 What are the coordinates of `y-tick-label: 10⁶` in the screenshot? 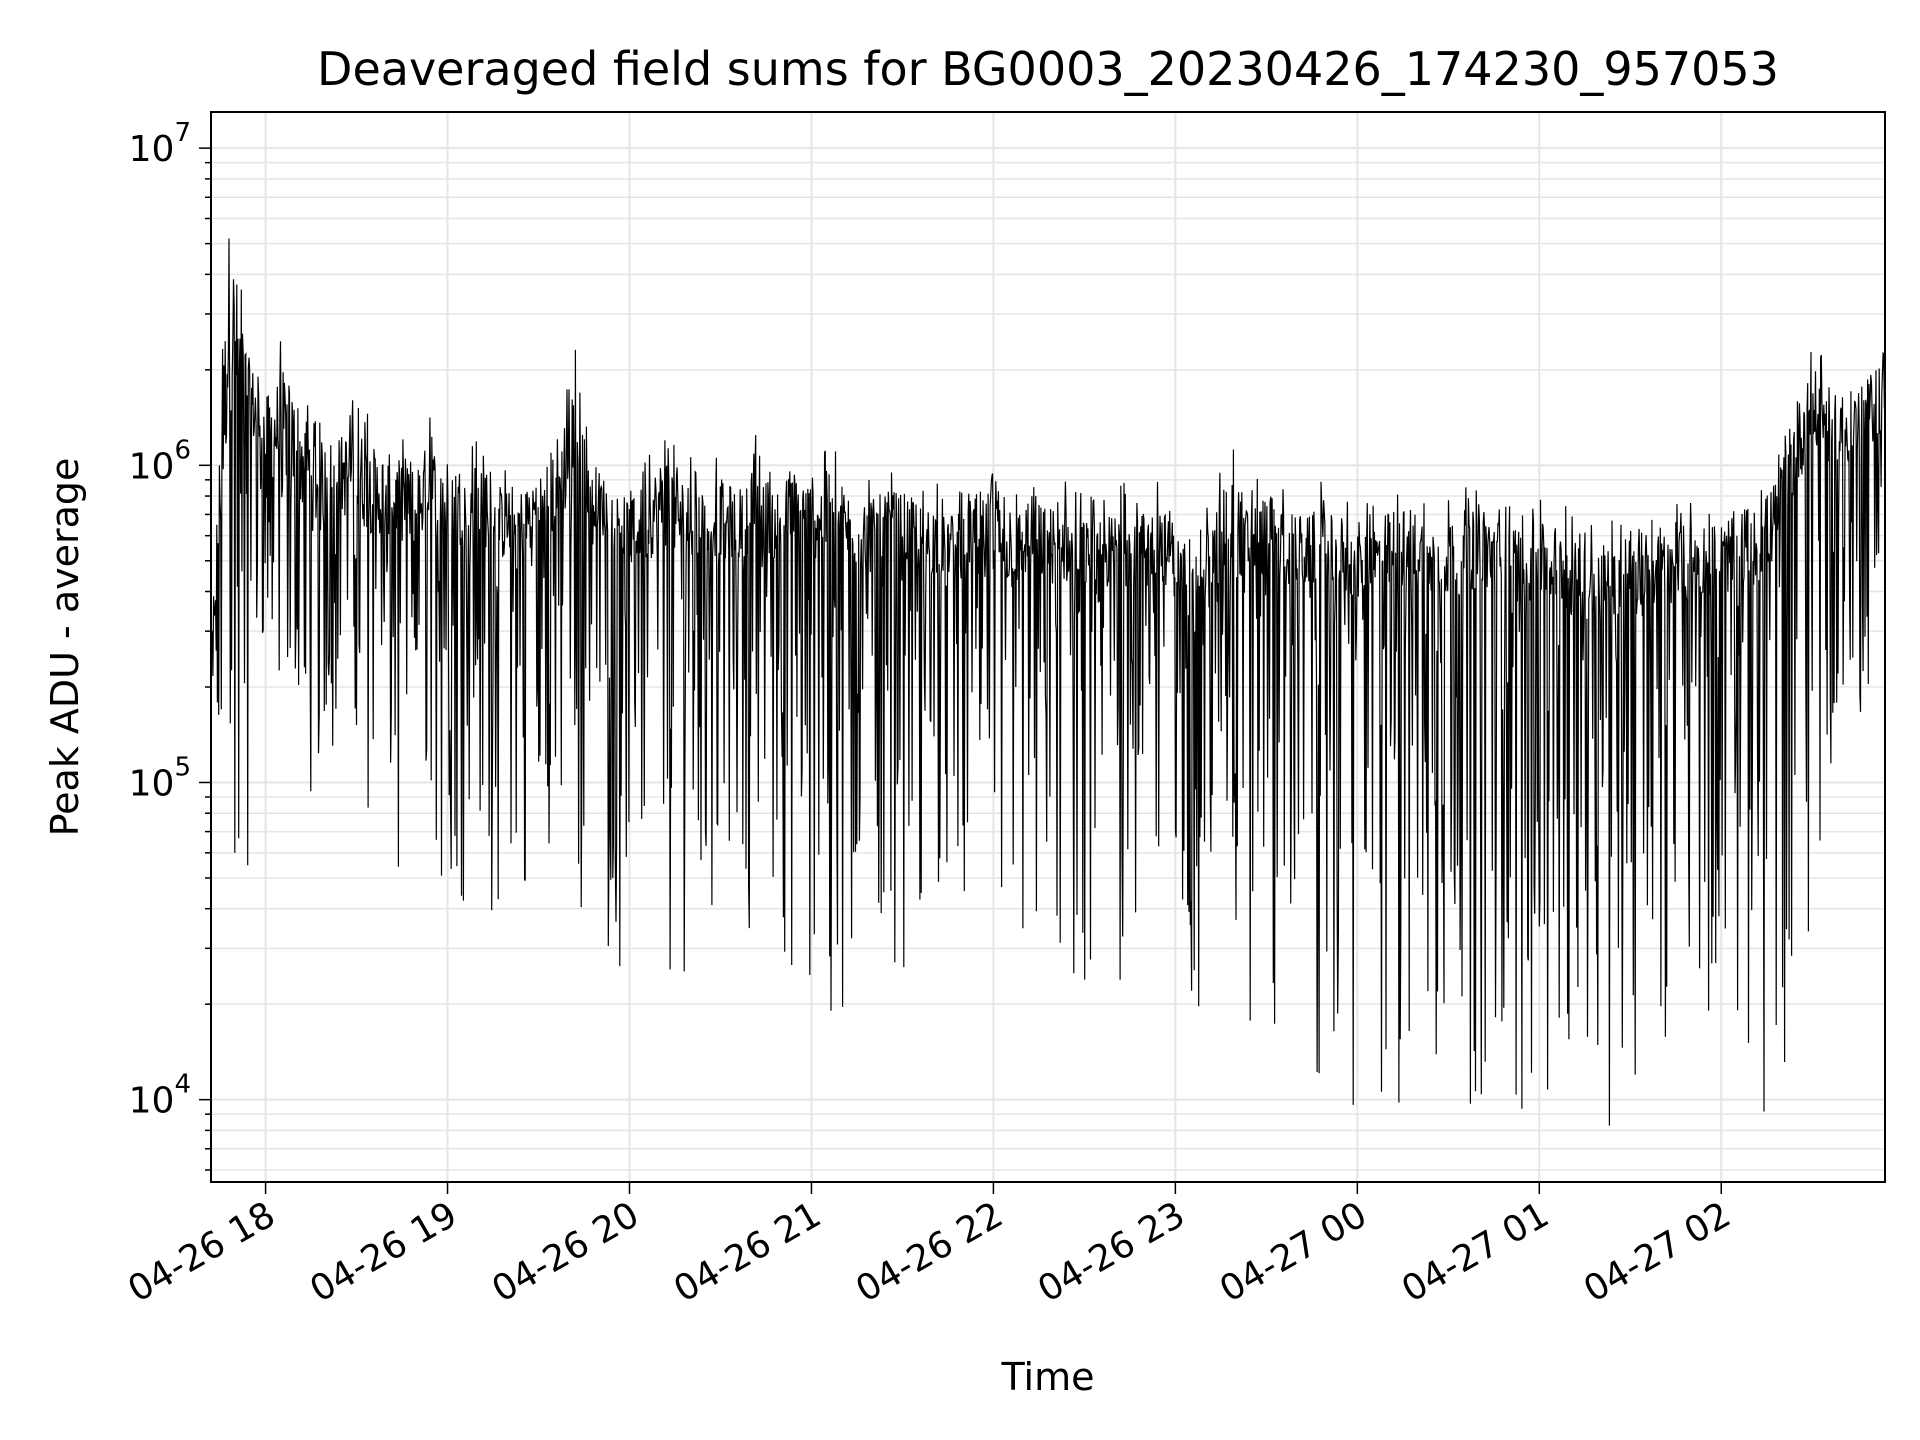 It's located at (160, 461).